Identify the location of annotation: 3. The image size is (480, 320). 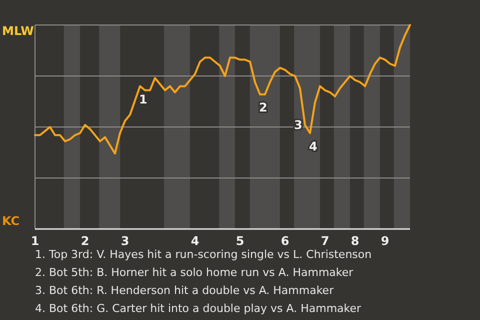
(298, 125).